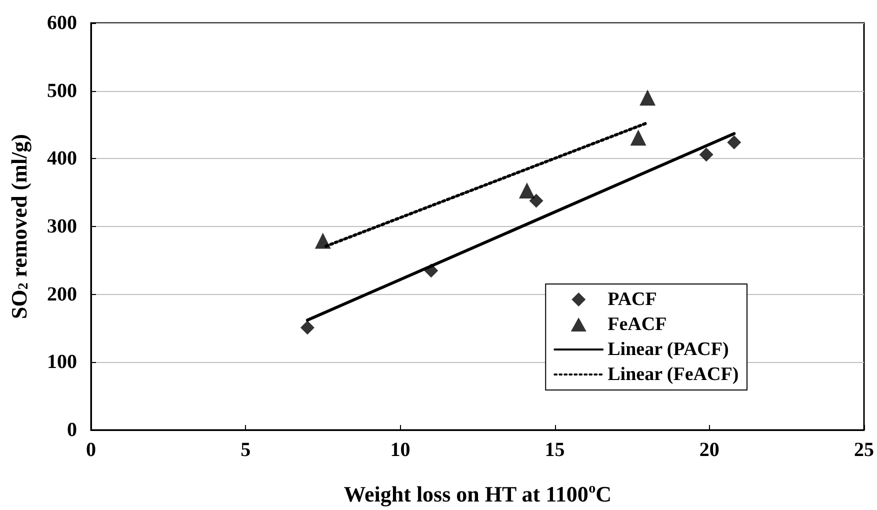  Describe the element at coordinates (637, 324) in the screenshot. I see `legend-label: FeACF` at that location.